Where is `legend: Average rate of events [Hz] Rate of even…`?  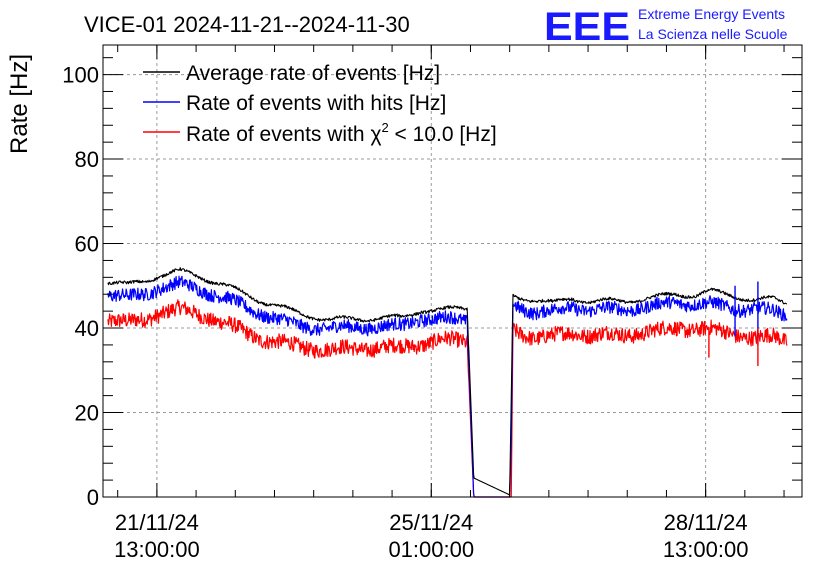
legend: Average rate of events [Hz] Rate of even… is located at coordinates (320, 104).